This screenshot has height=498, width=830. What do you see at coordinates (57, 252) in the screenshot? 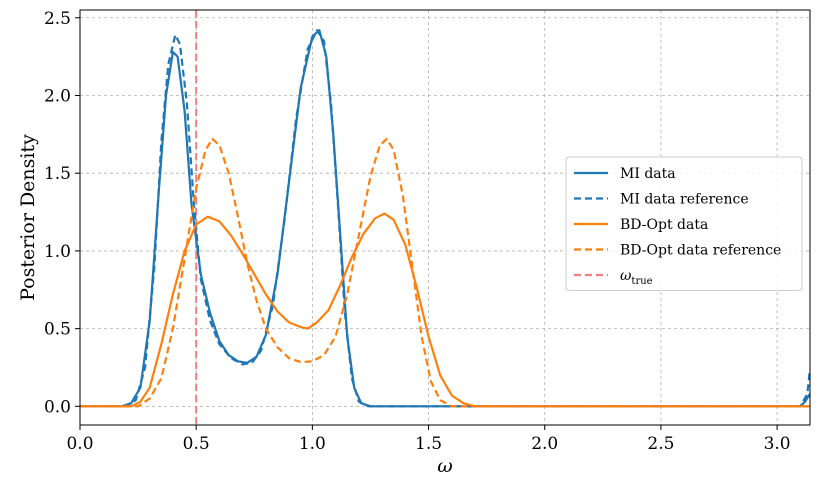
I see `y-tick-label: 1.0` at bounding box center [57, 252].